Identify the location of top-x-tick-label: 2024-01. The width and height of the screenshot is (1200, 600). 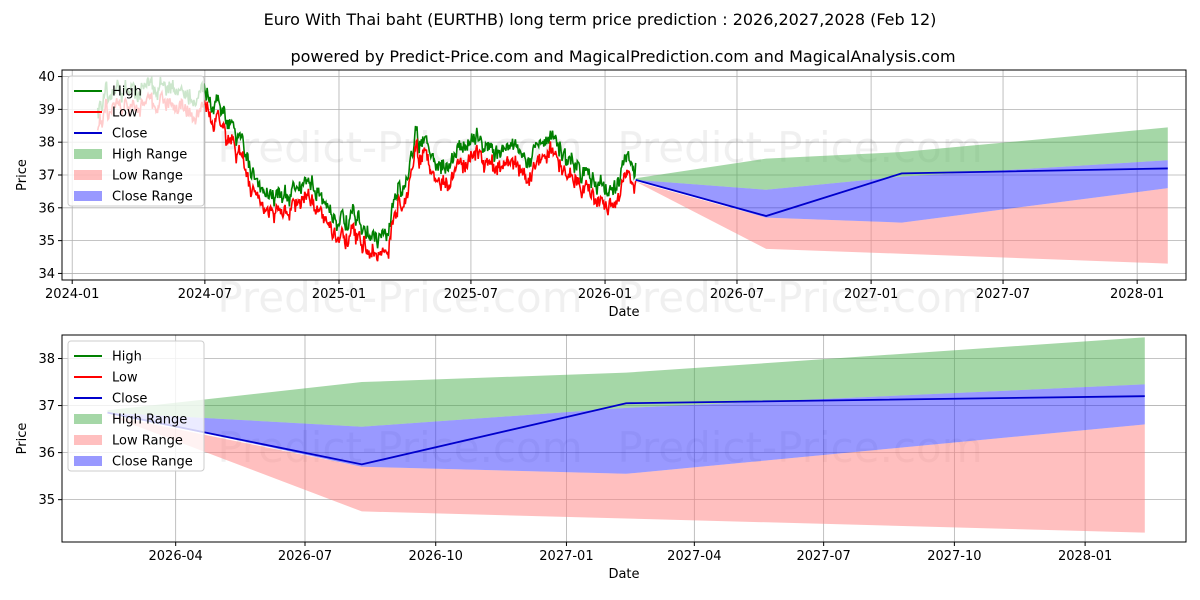
(72, 294).